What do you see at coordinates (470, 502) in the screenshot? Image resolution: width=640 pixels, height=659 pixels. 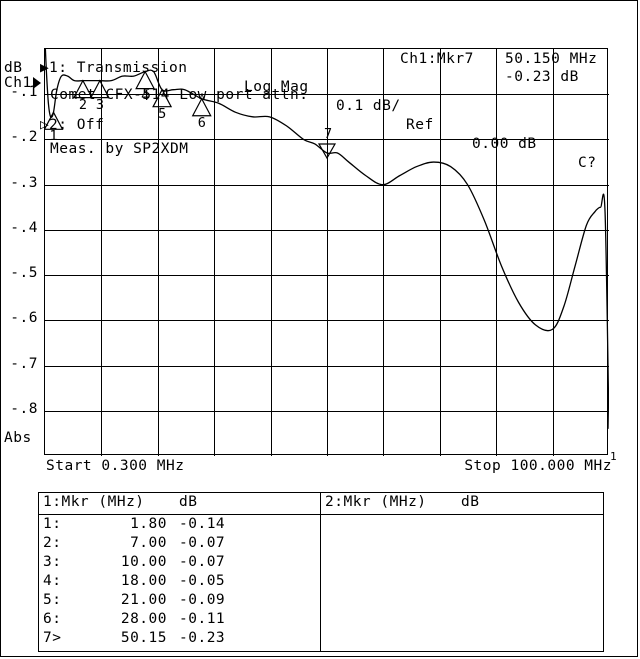 I see `marker-table2-header-db: dB` at bounding box center [470, 502].